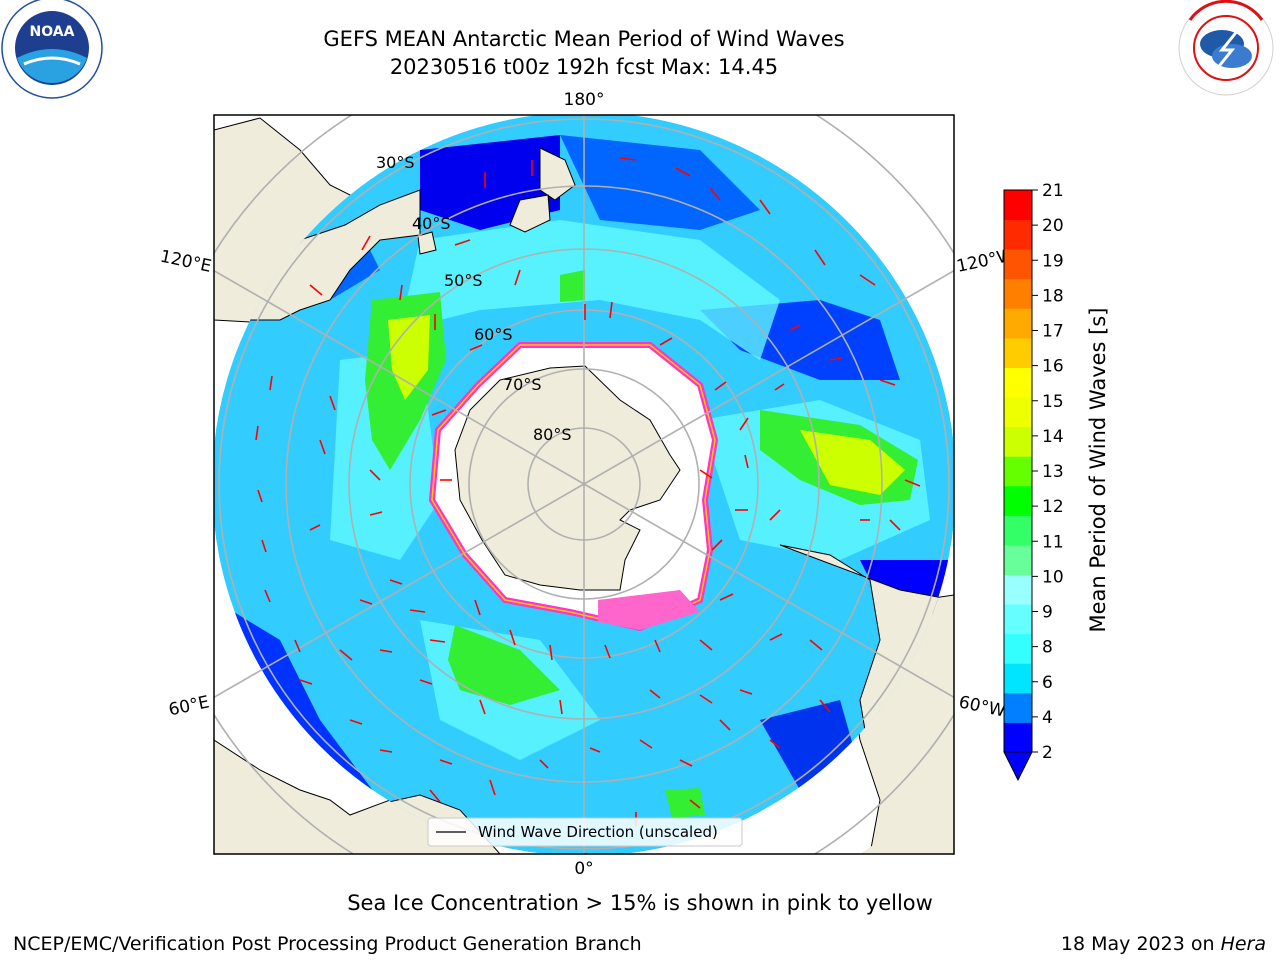 This screenshot has width=1280, height=960. What do you see at coordinates (552, 434) in the screenshot?
I see `latitude-label: 80°S` at bounding box center [552, 434].